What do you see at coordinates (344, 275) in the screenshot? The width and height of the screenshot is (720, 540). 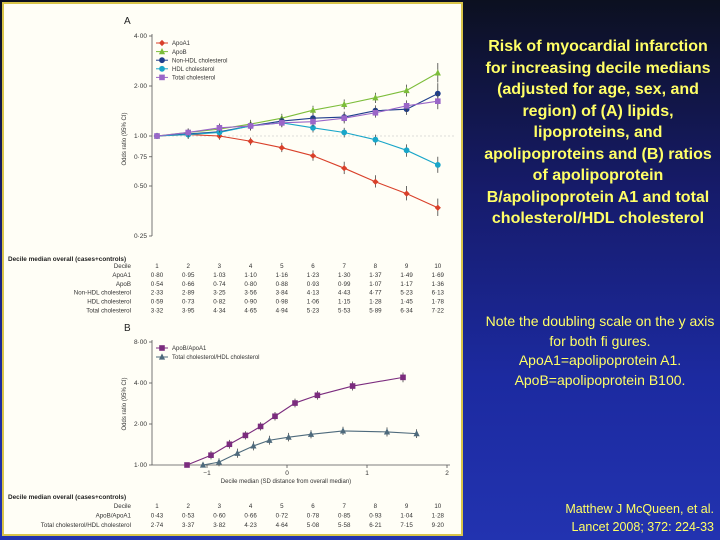 I see `panel-a-table-cell: 1·30` at bounding box center [344, 275].